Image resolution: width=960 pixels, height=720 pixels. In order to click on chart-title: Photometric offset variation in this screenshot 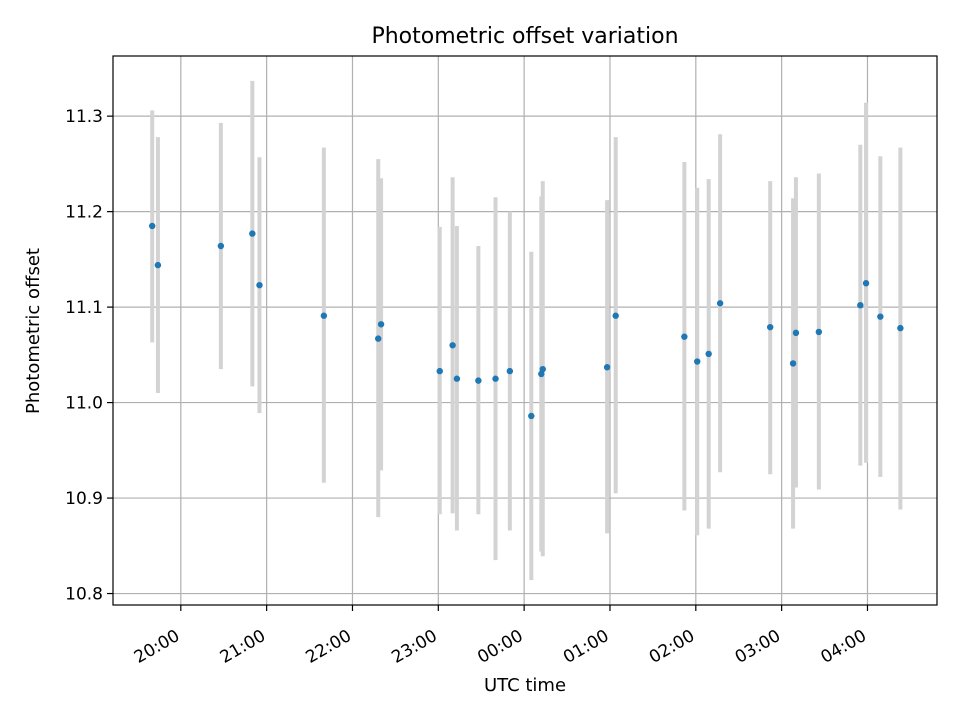, I will do `click(524, 36)`.